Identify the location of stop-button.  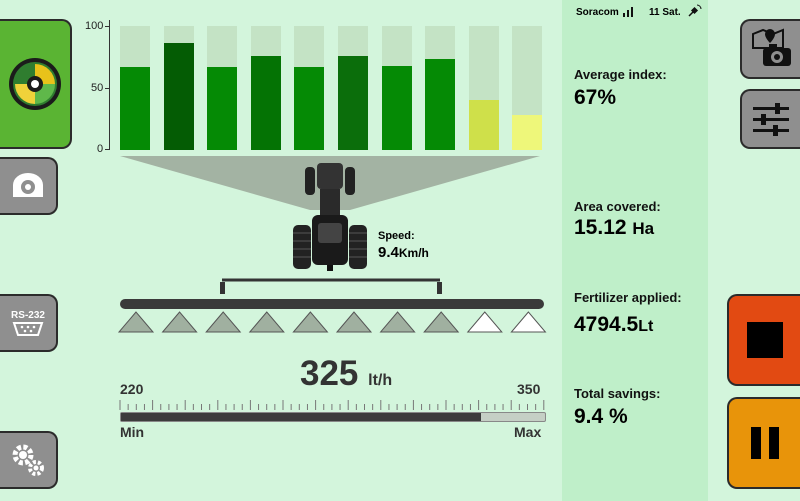
(763, 340).